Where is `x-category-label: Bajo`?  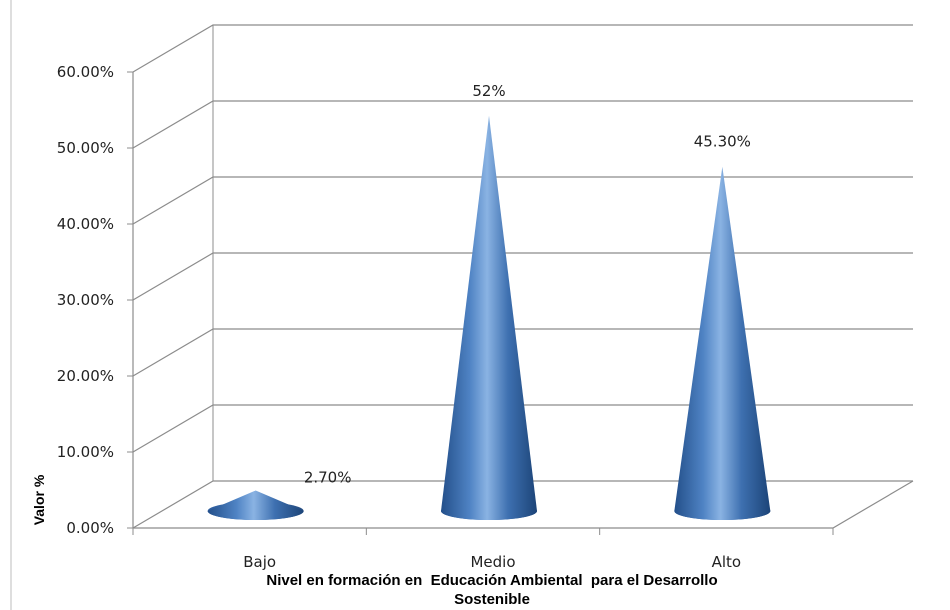
x-category-label: Bajo is located at coordinates (259, 562).